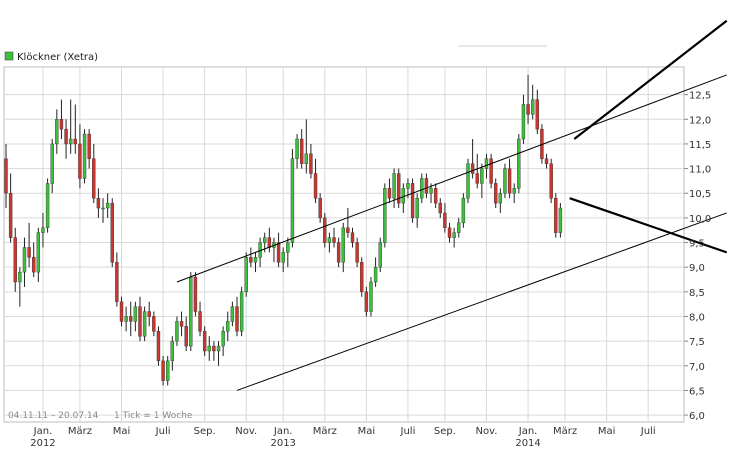 The height and width of the screenshot is (456, 739). I want to click on tick-info-label: 1 Tick = 1 Woche, so click(153, 416).